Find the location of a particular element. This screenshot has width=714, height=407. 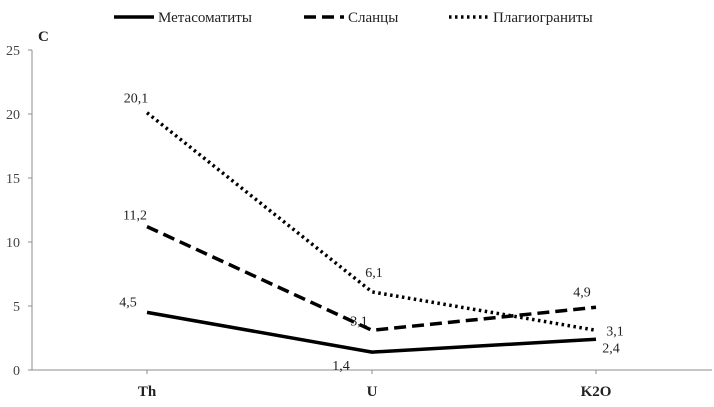

x-tick-label: U is located at coordinates (372, 392).